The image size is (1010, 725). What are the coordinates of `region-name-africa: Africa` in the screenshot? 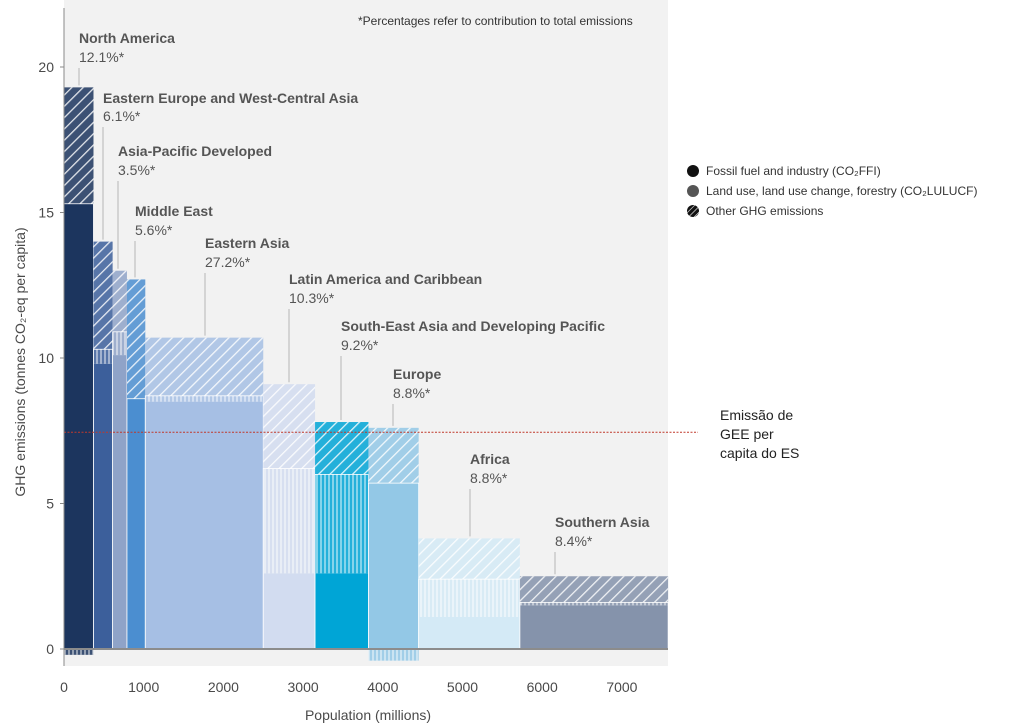 It's located at (490, 459).